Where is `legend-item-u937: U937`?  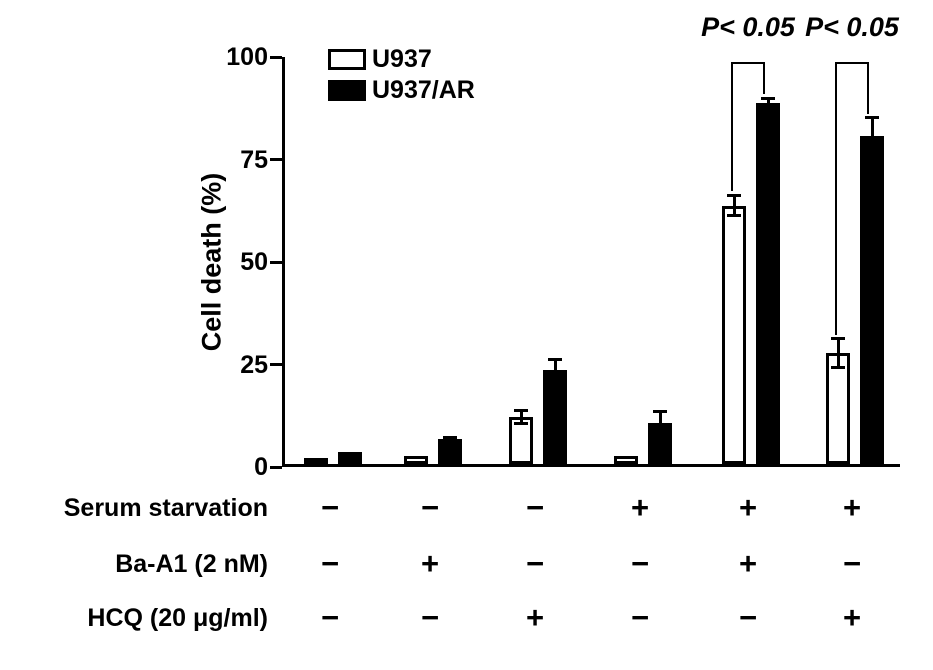 legend-item-u937: U937 is located at coordinates (401, 59).